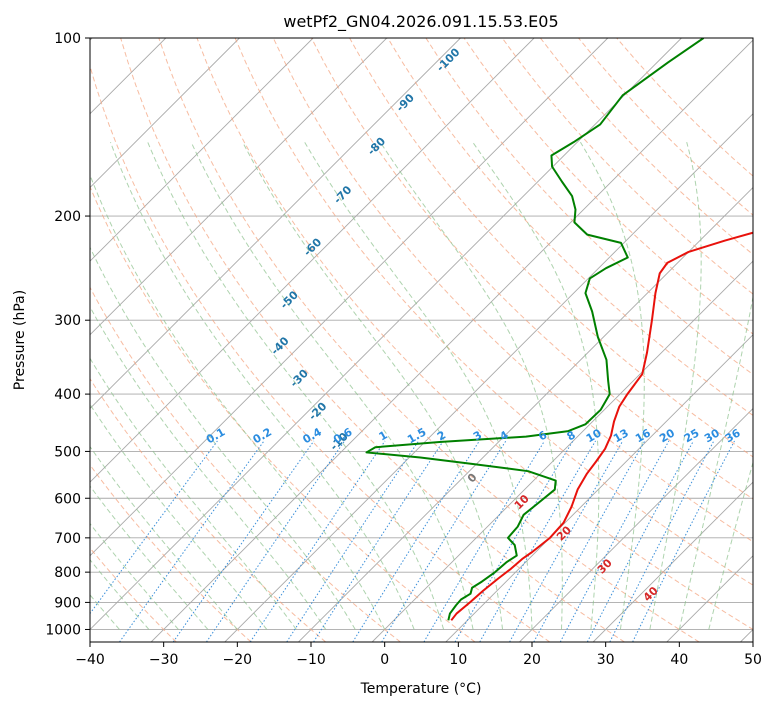 This screenshot has width=775, height=708. I want to click on y-tick-label: 1000, so click(63, 630).